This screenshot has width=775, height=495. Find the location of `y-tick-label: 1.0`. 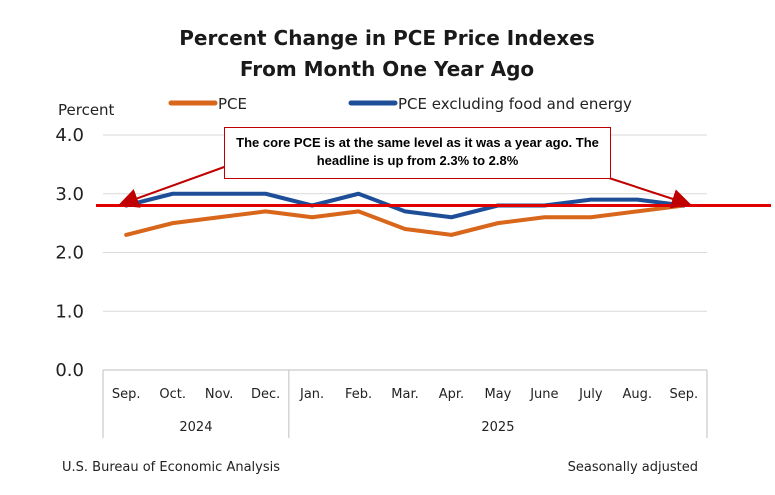

y-tick-label: 1.0 is located at coordinates (69, 311).